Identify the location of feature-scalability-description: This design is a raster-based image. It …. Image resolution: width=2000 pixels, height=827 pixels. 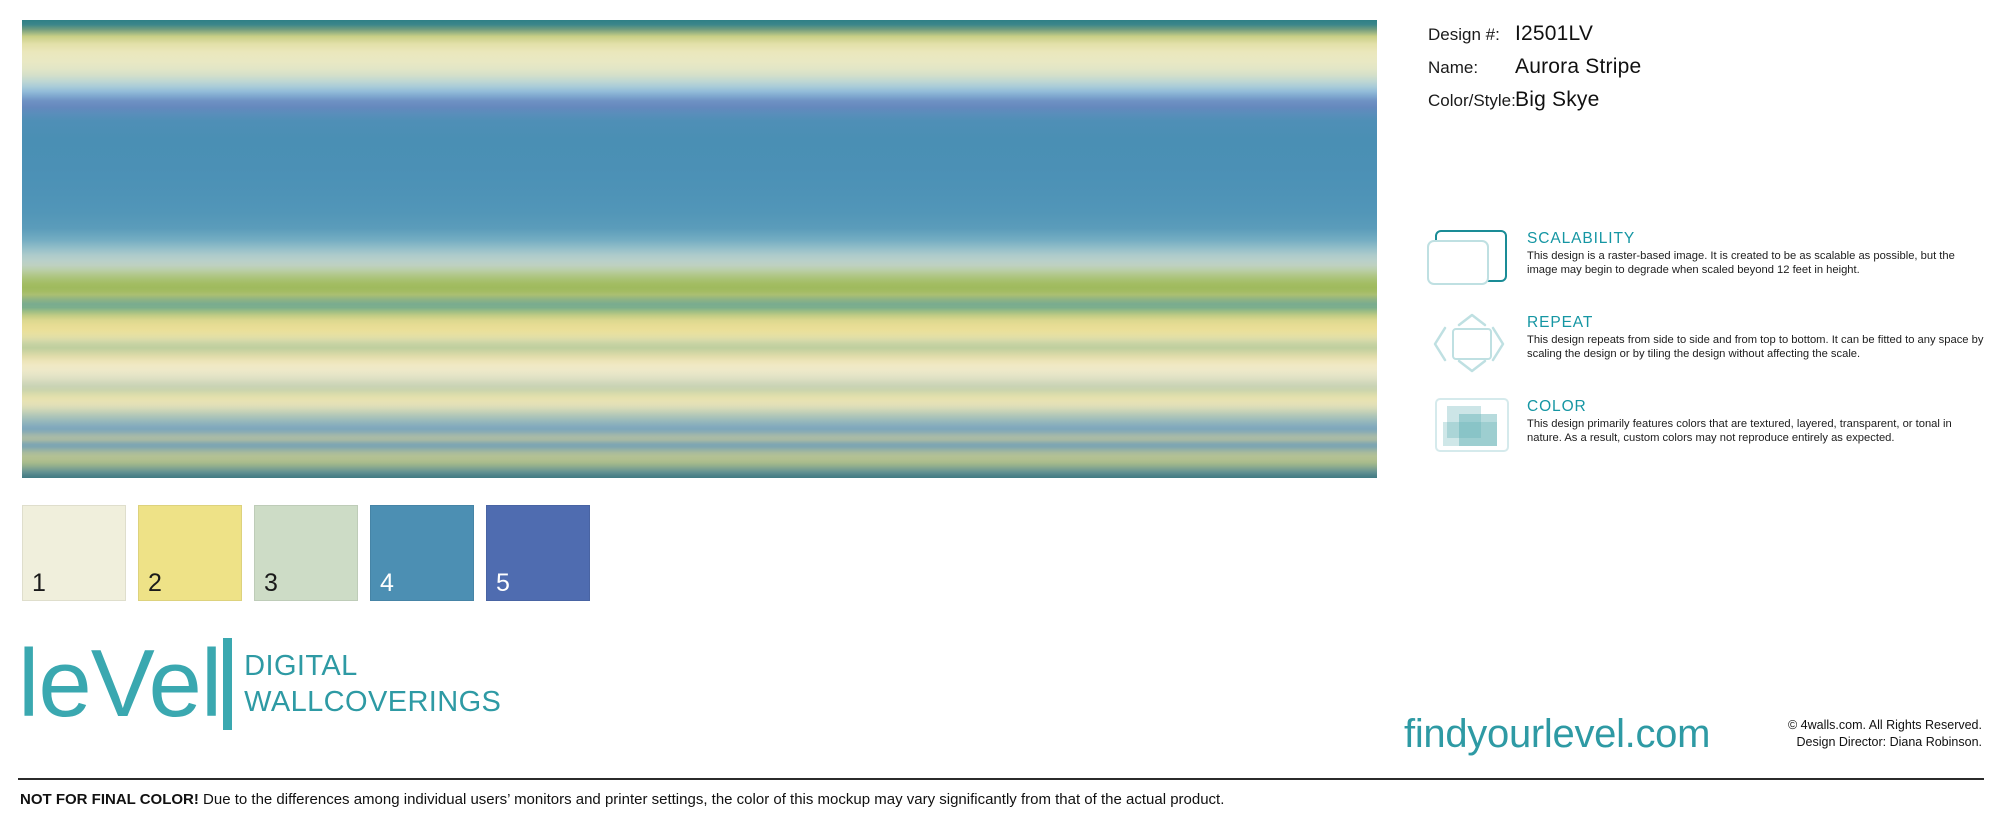
(1741, 263).